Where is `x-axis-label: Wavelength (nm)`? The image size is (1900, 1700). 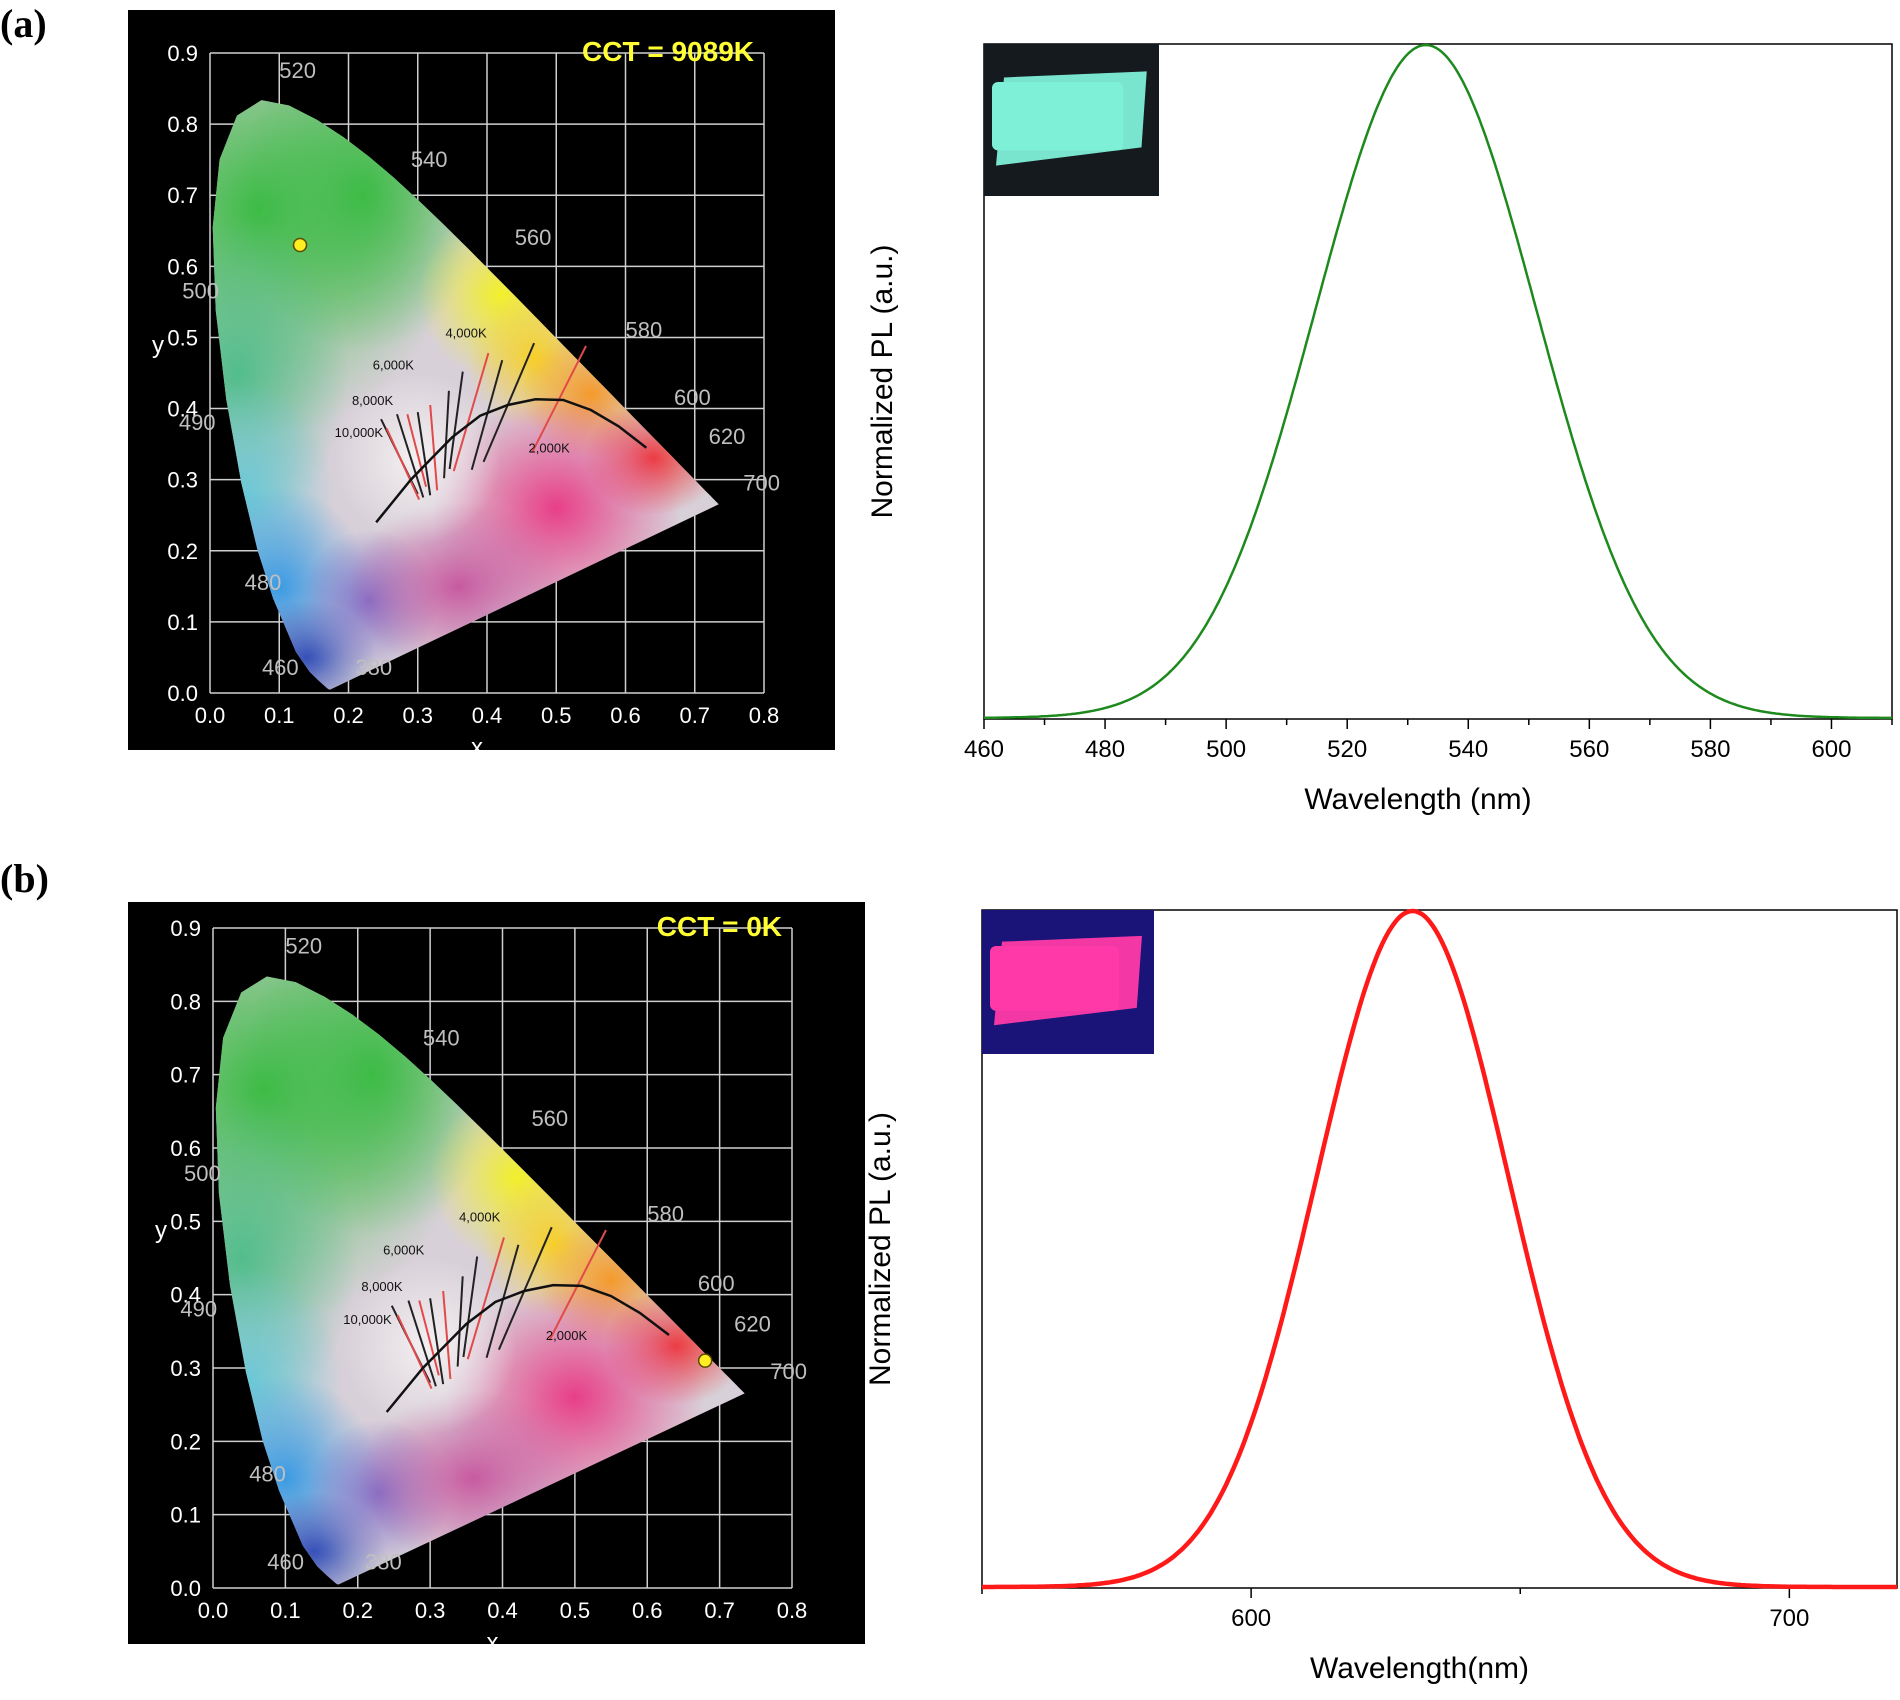 x-axis-label: Wavelength (nm) is located at coordinates (1417, 799).